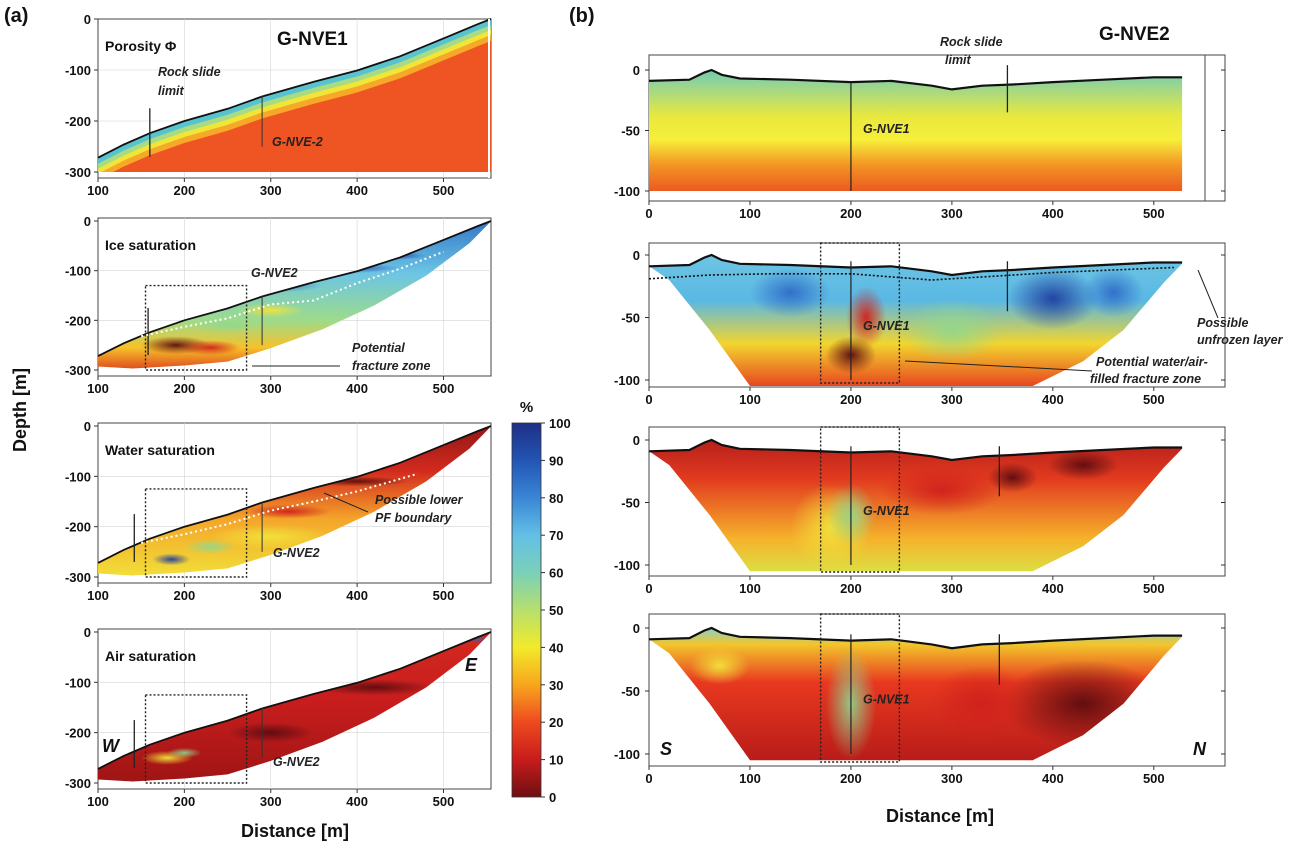 The image size is (1306, 845). What do you see at coordinates (1134, 34) in the screenshot?
I see `right-profile-title: G-NVE2` at bounding box center [1134, 34].